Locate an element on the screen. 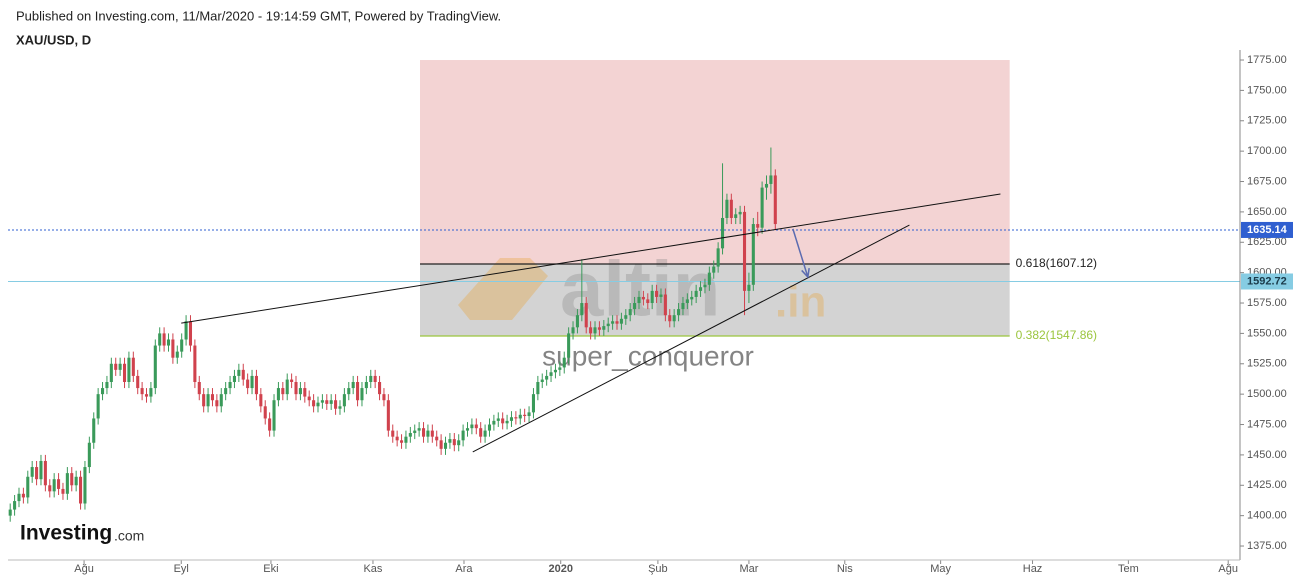 The height and width of the screenshot is (585, 1299). price-level-label: 1635.14 is located at coordinates (1267, 230).